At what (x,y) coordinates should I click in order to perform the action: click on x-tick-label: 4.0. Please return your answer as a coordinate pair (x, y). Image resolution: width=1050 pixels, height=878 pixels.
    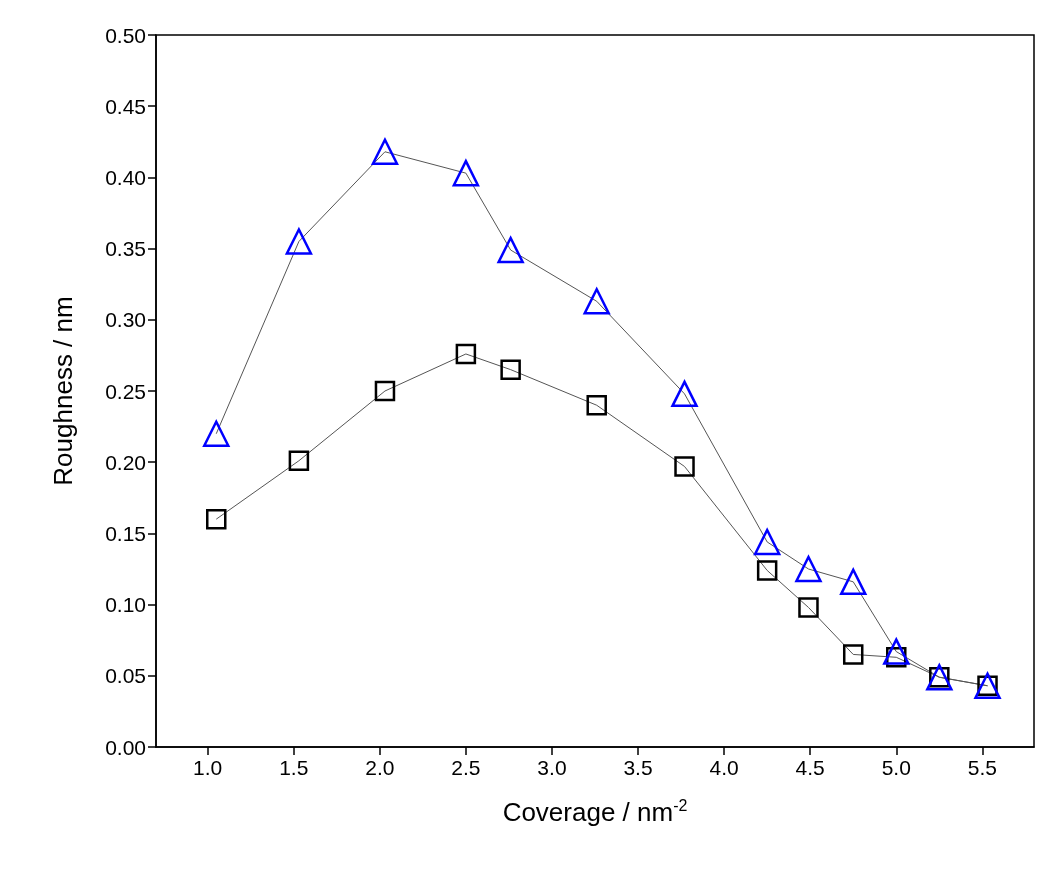
    Looking at the image, I should click on (724, 767).